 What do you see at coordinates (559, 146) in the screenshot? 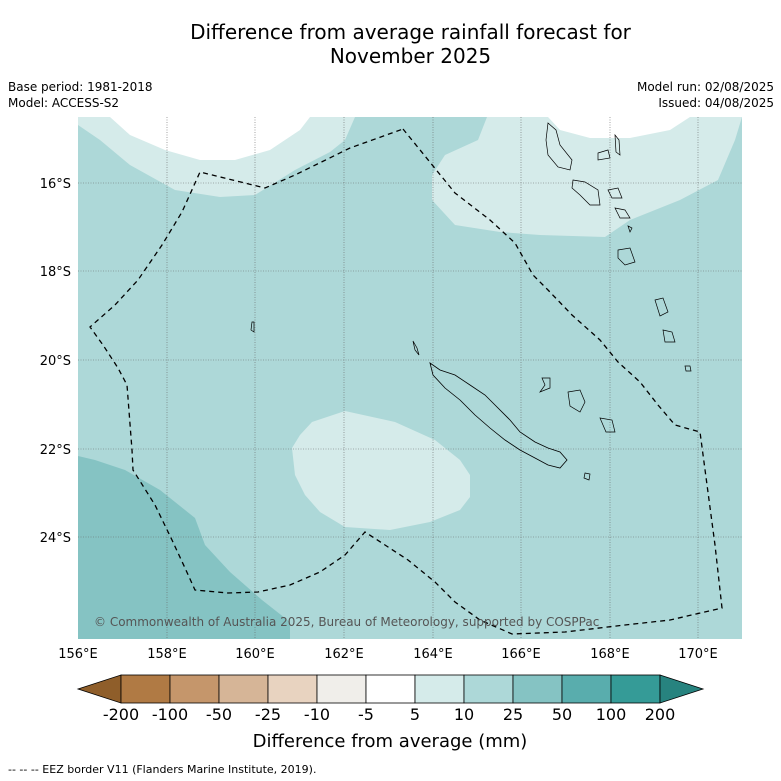
I see `island-espiritu-santo` at bounding box center [559, 146].